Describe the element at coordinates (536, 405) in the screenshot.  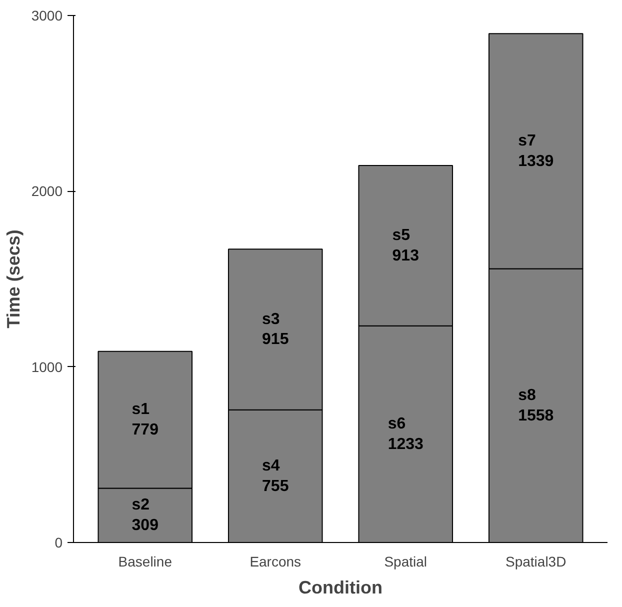
I see `data-label: s8 1558` at that location.